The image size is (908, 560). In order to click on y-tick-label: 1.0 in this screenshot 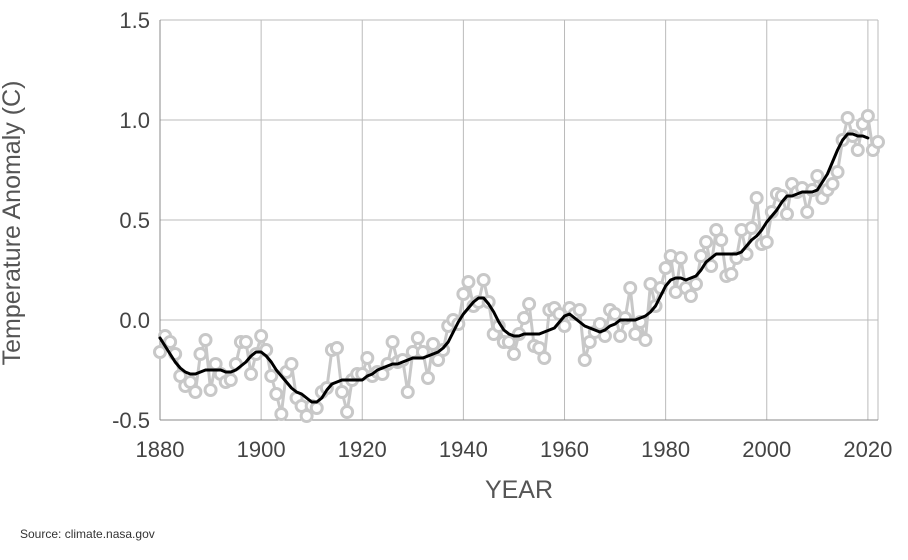, I will do `click(134, 120)`.